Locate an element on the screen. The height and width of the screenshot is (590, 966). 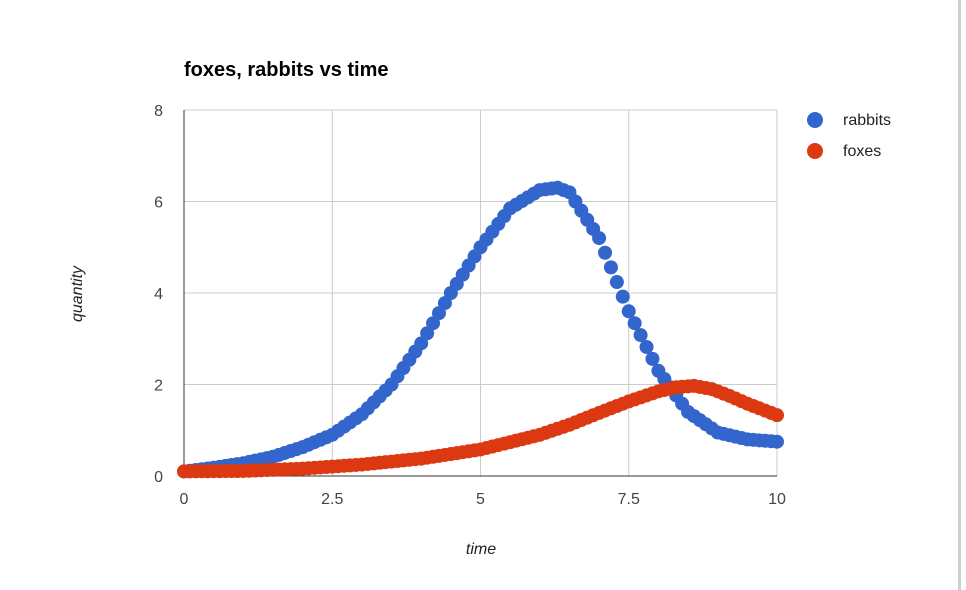
y-tick-label: 0 is located at coordinates (158, 477).